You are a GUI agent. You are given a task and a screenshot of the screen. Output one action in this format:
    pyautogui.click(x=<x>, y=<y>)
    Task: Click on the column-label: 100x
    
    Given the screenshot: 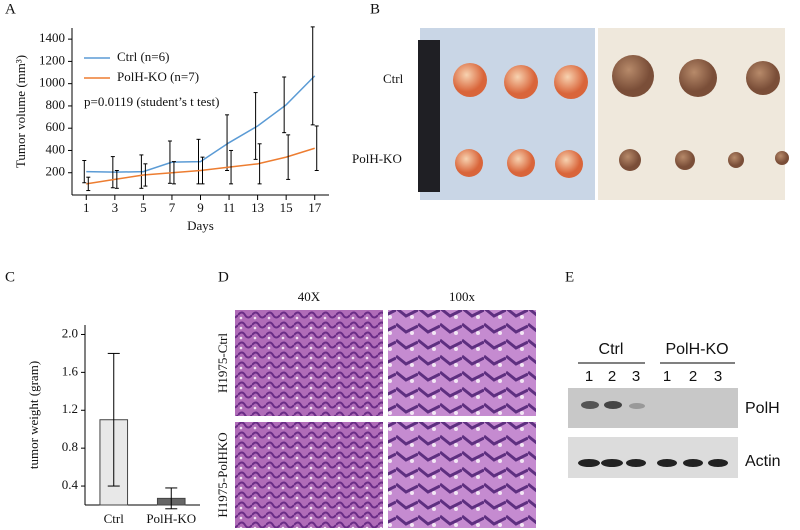 What is the action you would take?
    pyautogui.click(x=462, y=296)
    